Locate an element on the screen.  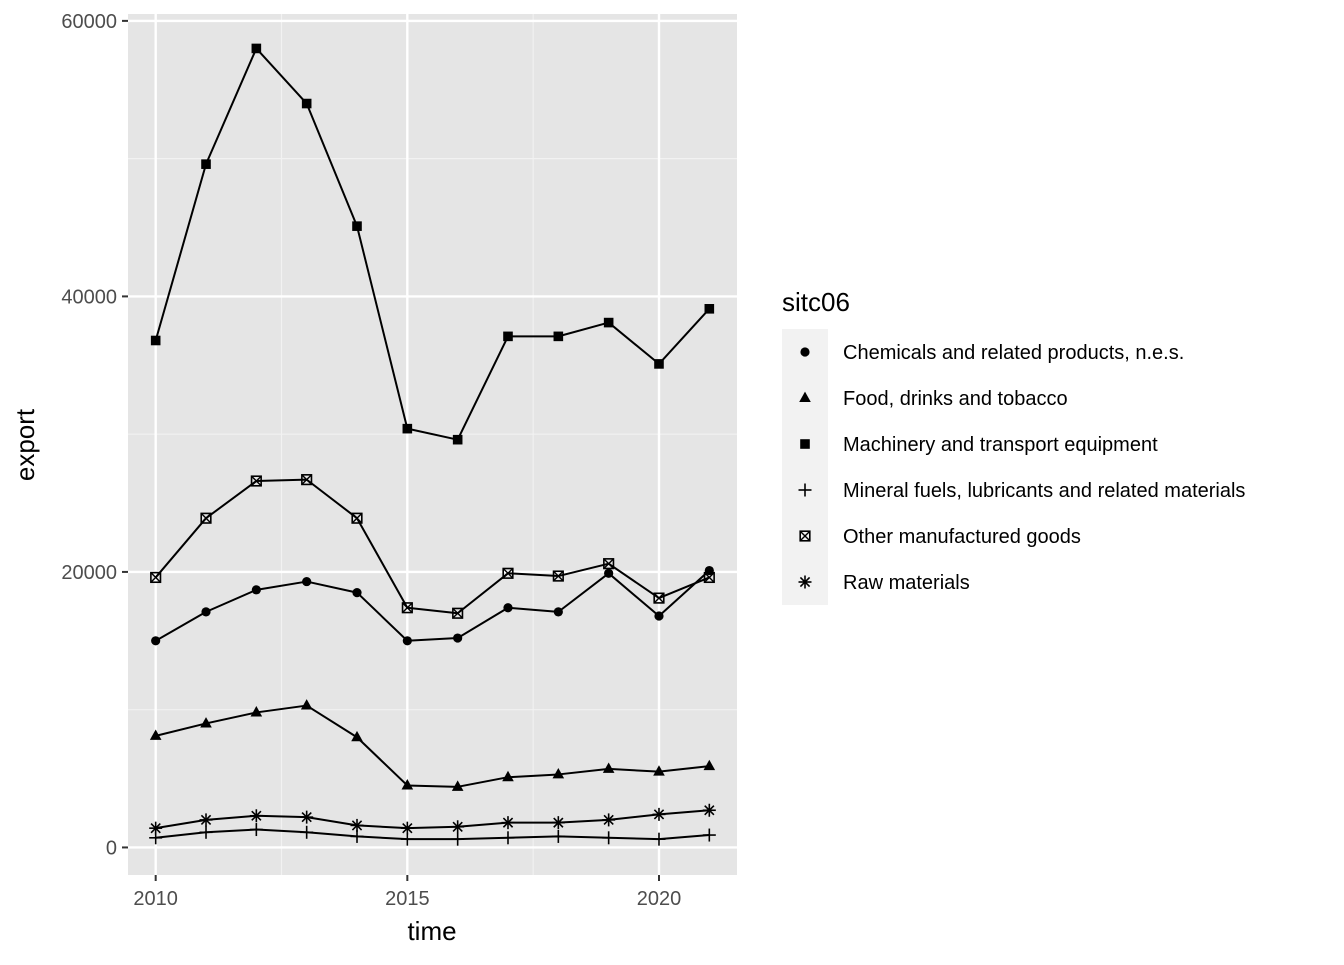
series-triangle is located at coordinates (432, 745).